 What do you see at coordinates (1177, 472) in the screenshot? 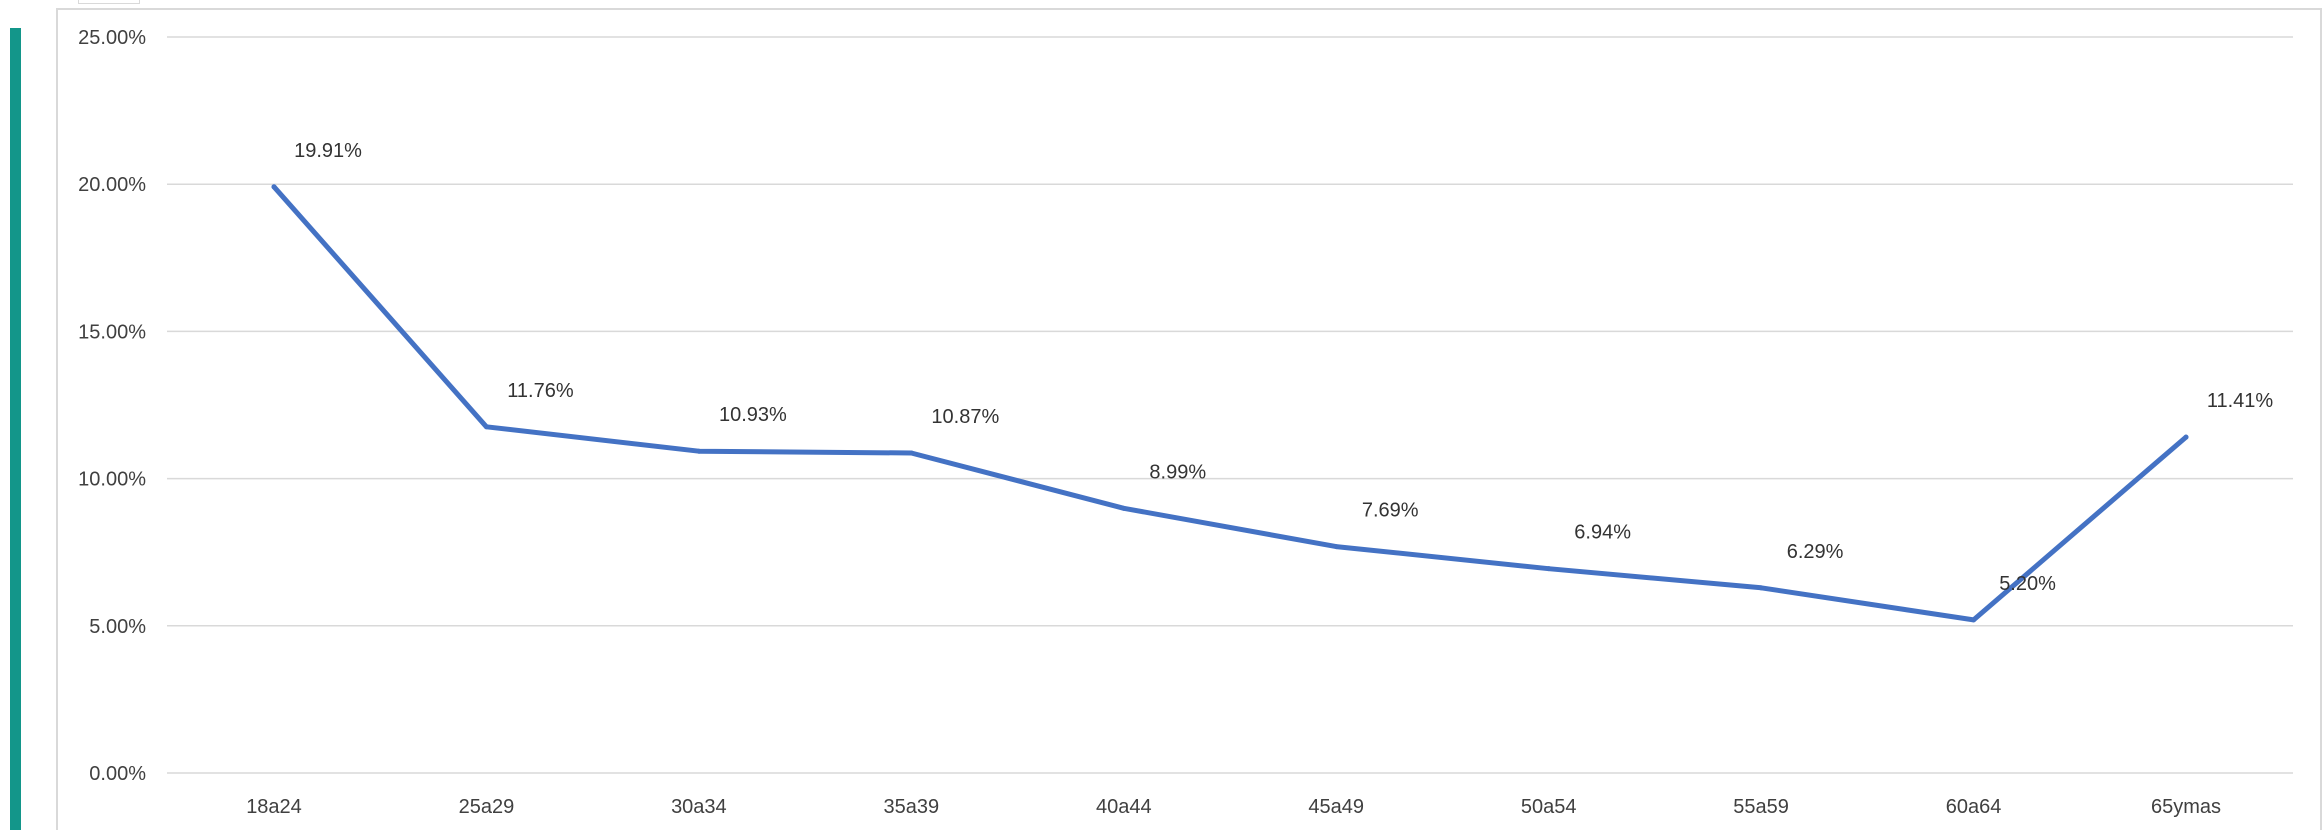
I see `data-label: 8.99%` at bounding box center [1177, 472].